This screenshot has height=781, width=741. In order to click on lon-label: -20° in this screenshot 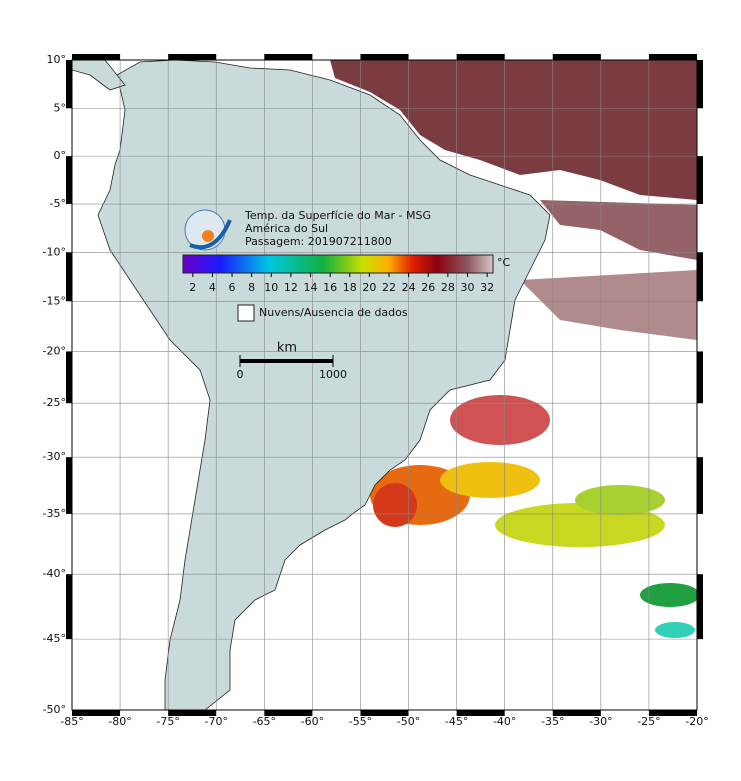, I will do `click(696, 721)`.